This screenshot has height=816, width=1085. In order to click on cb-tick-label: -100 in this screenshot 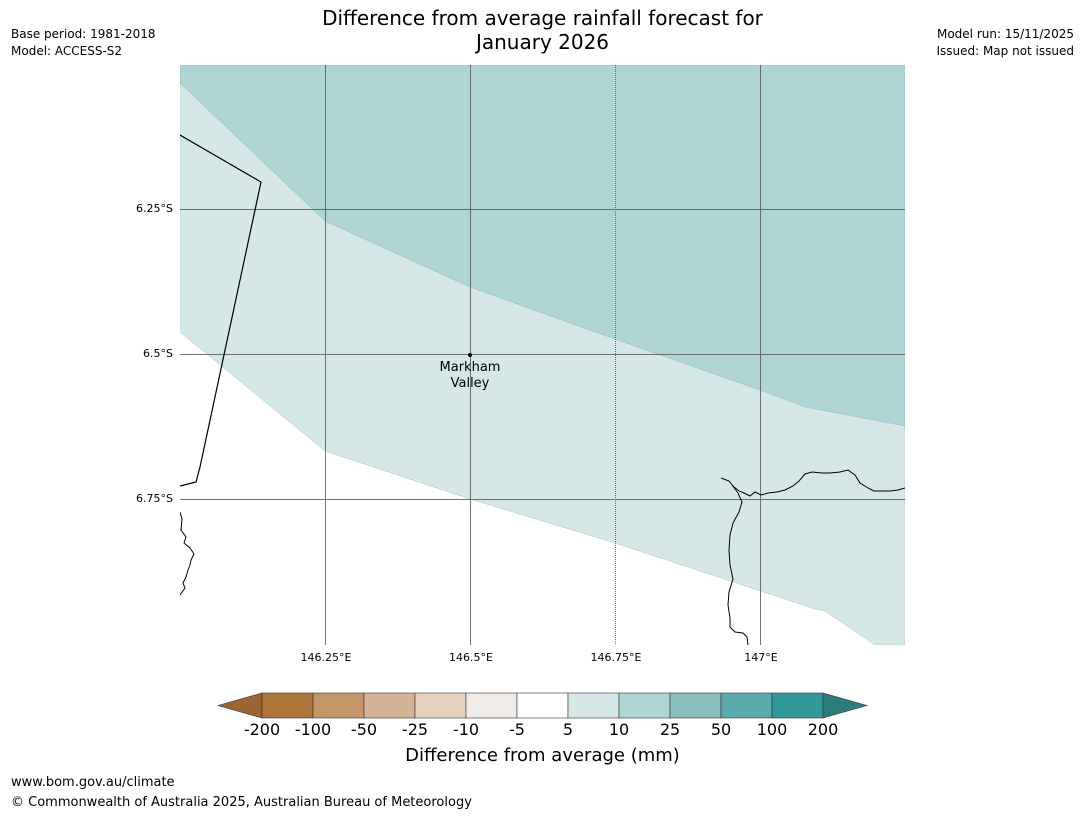, I will do `click(313, 729)`.